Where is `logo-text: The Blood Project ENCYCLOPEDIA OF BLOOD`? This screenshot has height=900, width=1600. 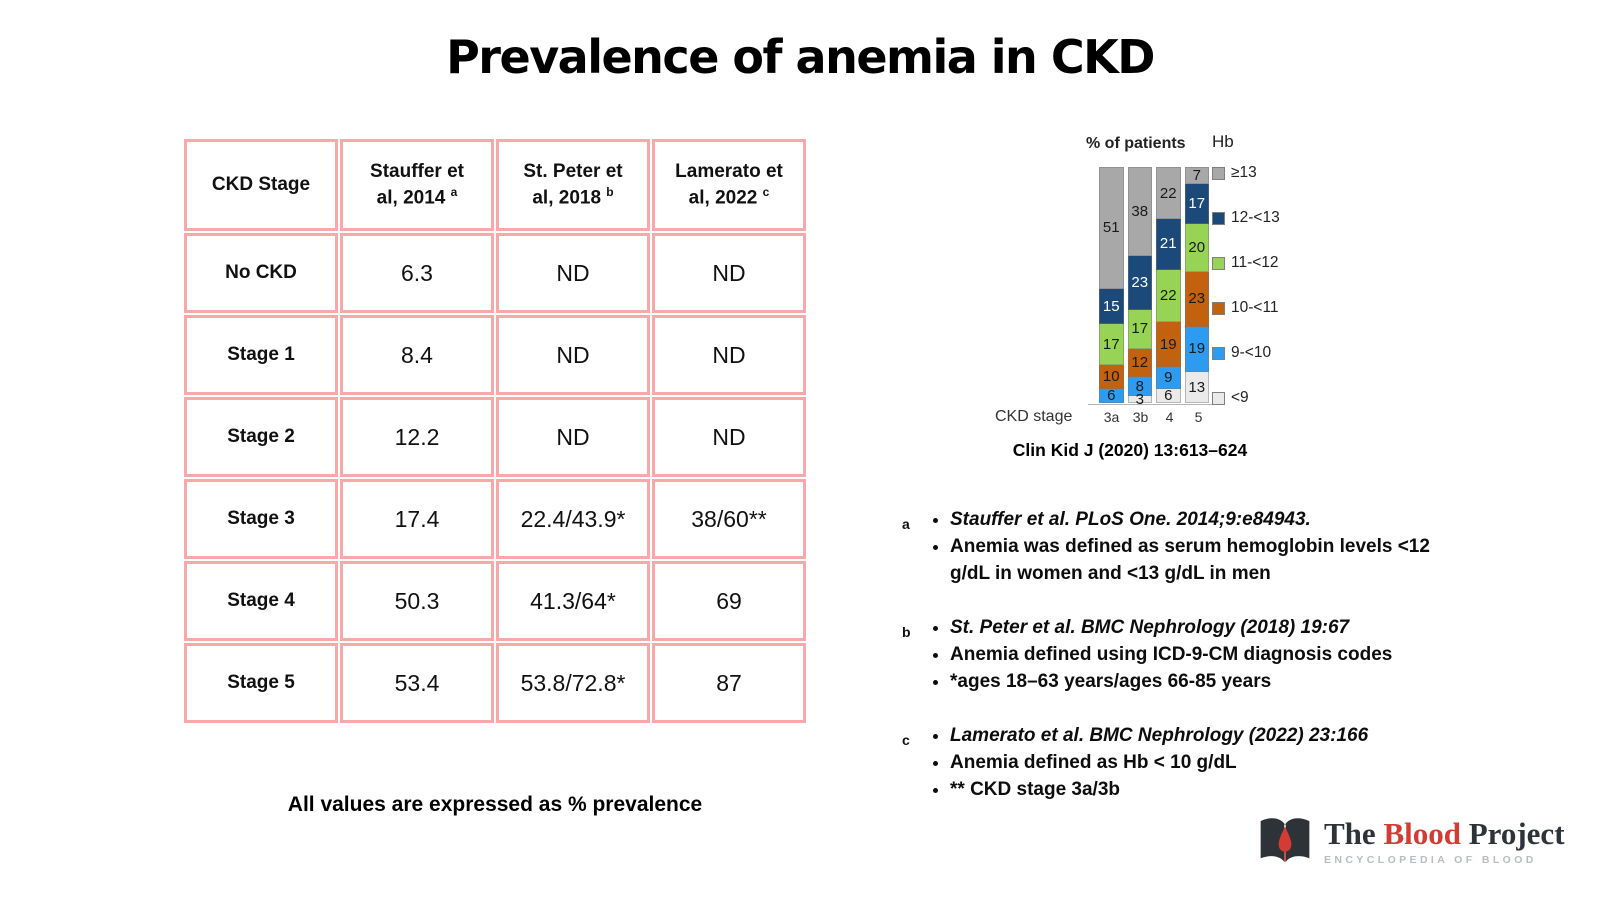
logo-text: The Blood Project ENCYCLOPEDIA OF BLOOD is located at coordinates (1444, 840).